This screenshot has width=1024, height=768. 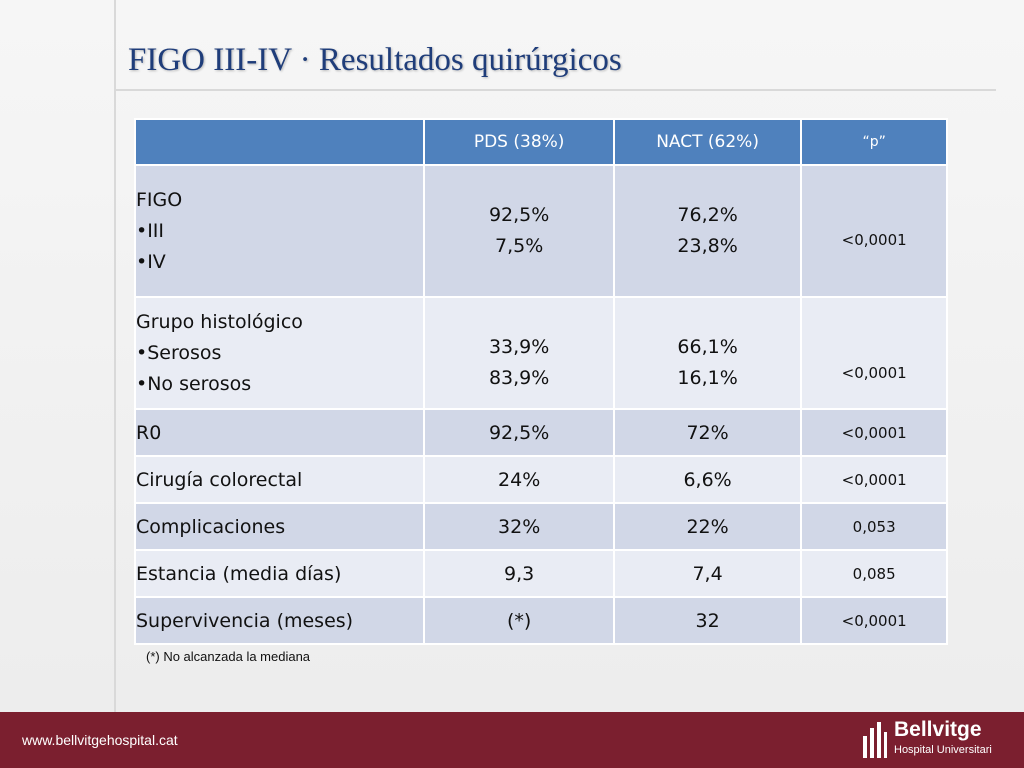 I want to click on table-row-r0: R0 92,5% 72% <0,0001, so click(x=540, y=432).